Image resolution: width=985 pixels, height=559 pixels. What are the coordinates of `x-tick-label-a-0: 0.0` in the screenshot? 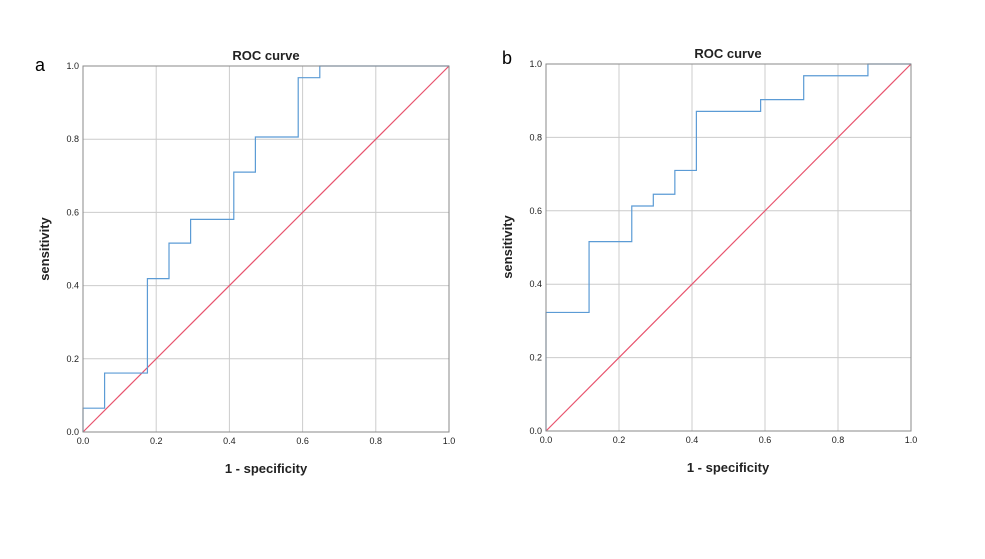 It's located at (83, 441).